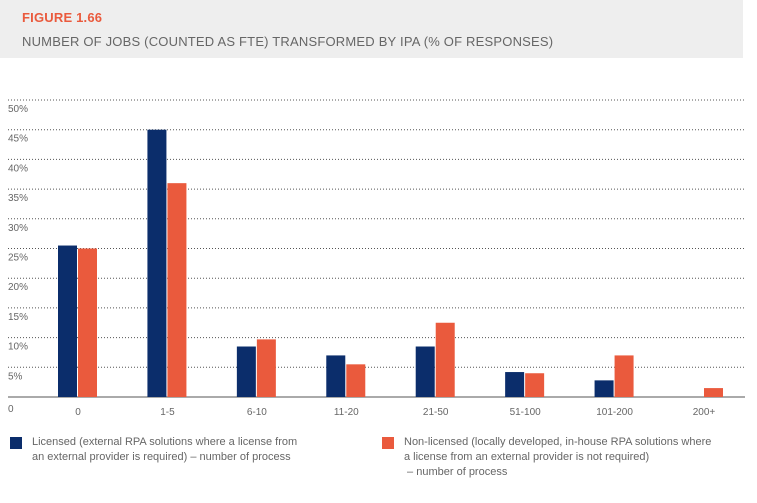 This screenshot has height=503, width=757. What do you see at coordinates (346, 412) in the screenshot?
I see `x-tick-label: 11-20` at bounding box center [346, 412].